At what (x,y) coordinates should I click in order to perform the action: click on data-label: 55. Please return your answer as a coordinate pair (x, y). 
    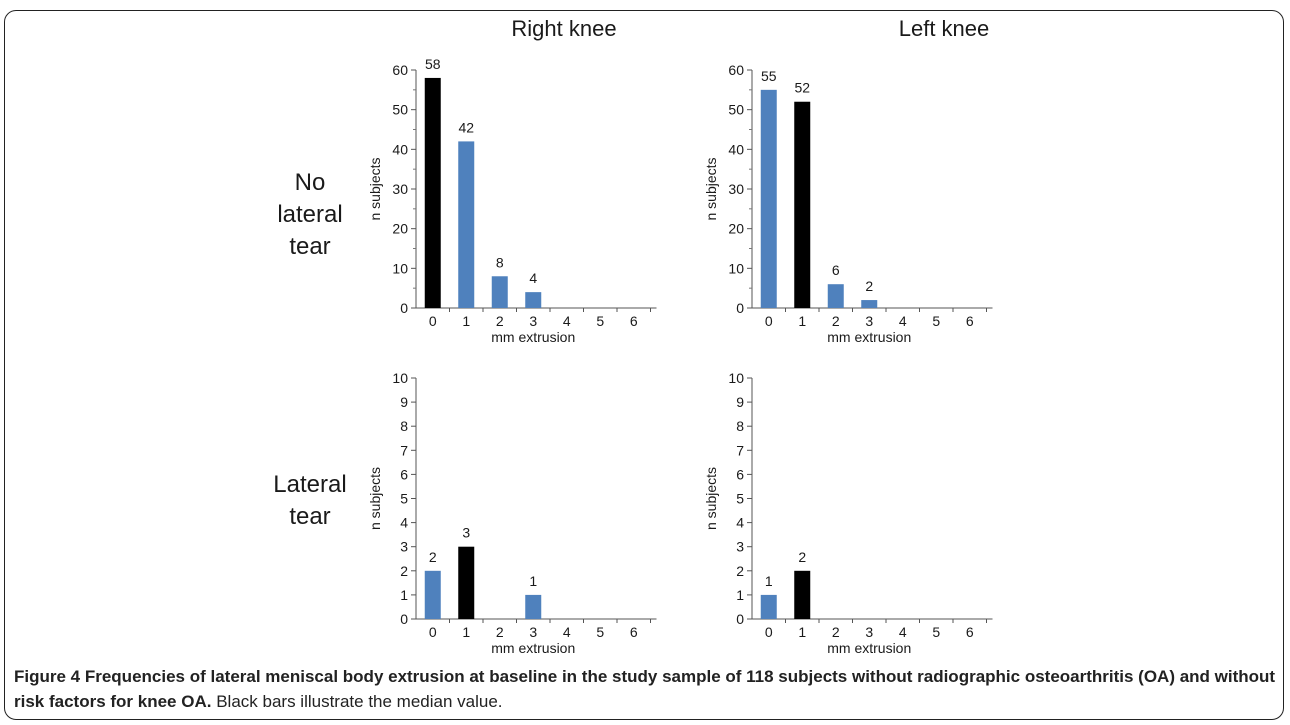
    Looking at the image, I should click on (769, 76).